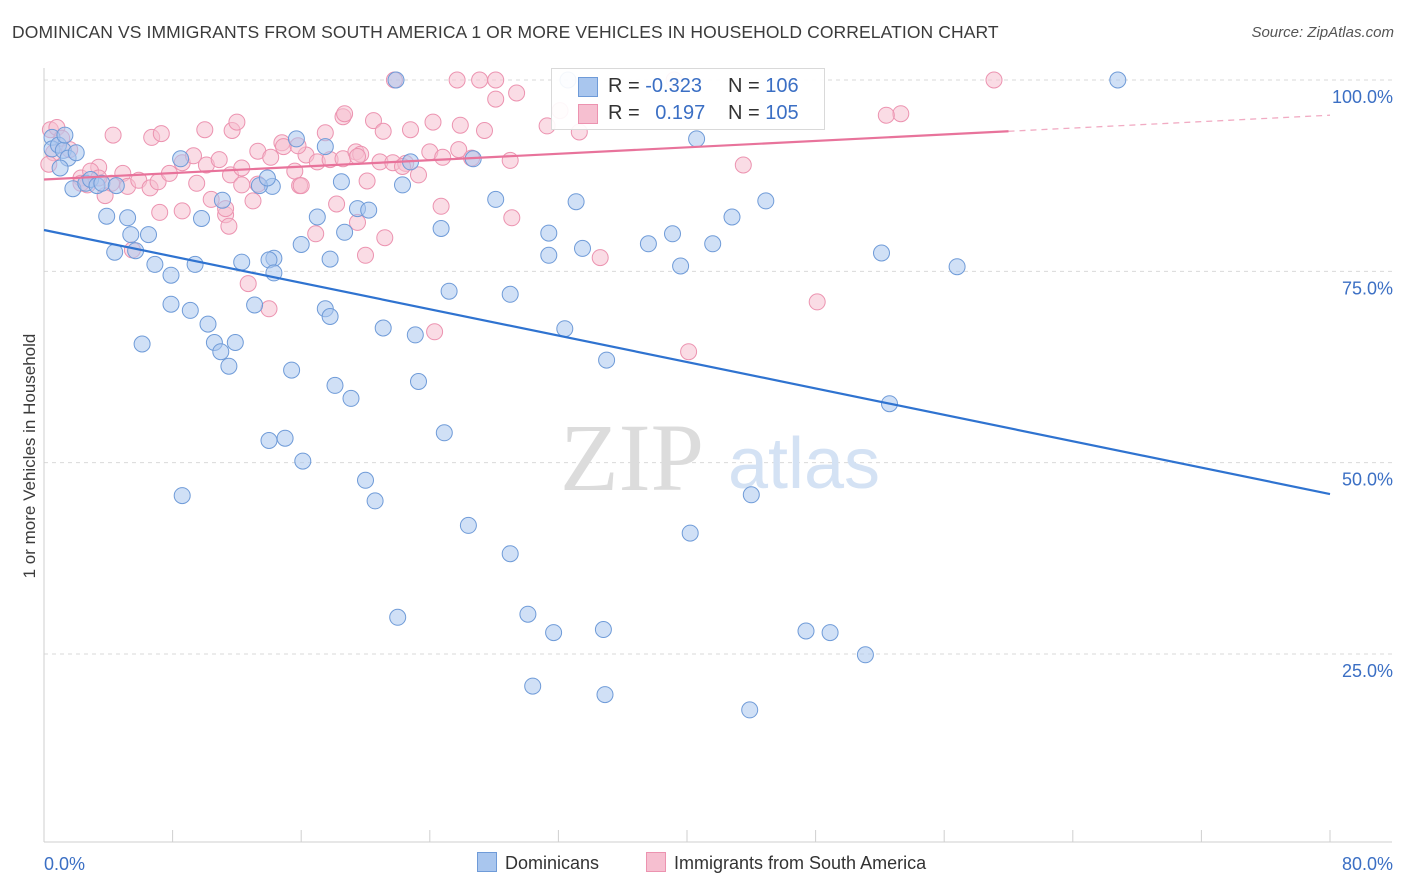 This screenshot has width=1406, height=892. I want to click on x-tick-label: 0.0%, so click(64, 864).